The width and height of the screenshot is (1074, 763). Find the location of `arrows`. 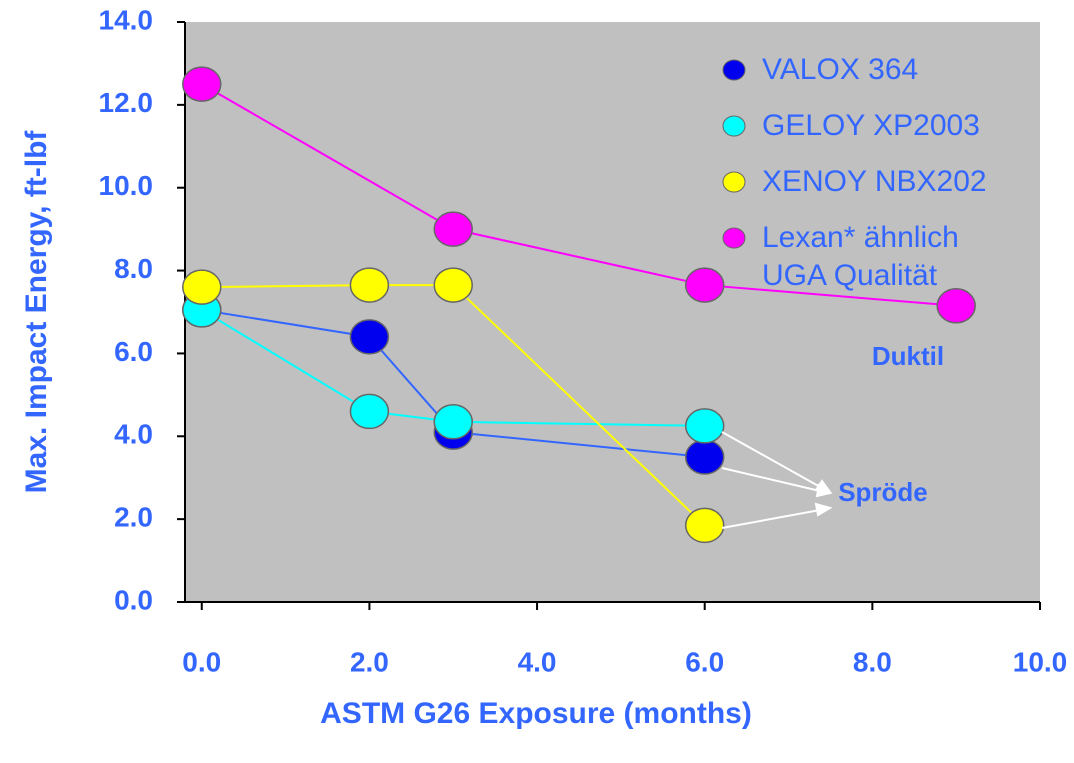

arrows is located at coordinates (777, 480).